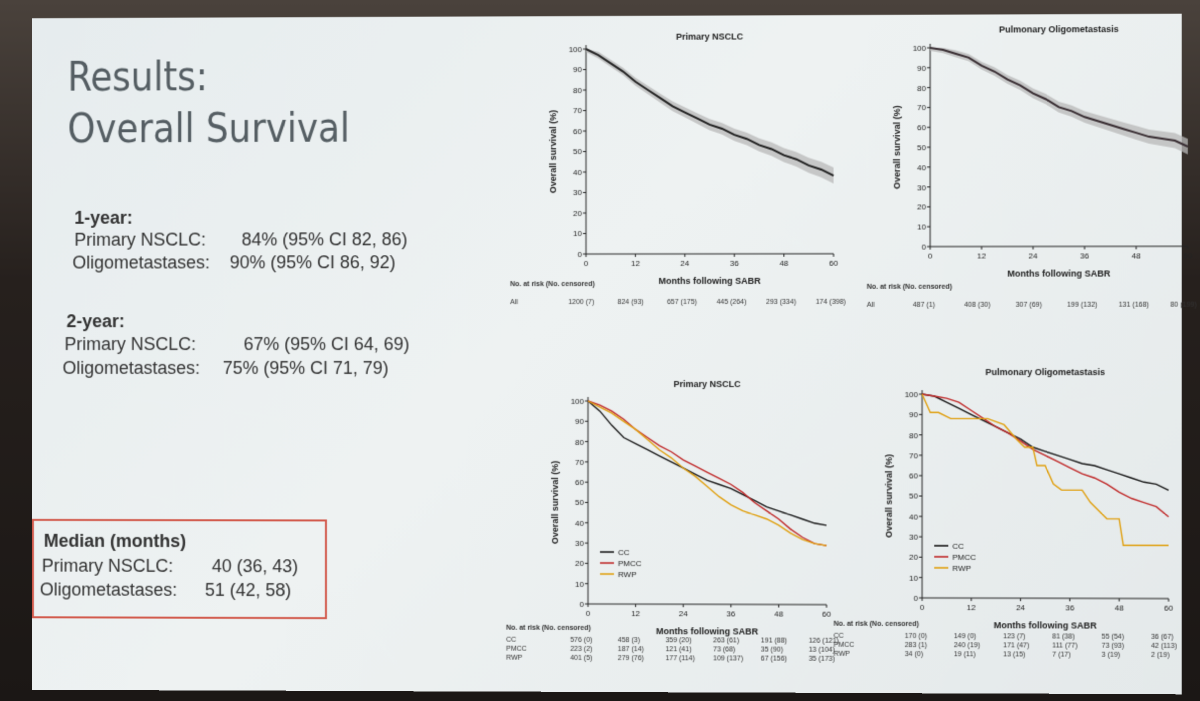  I want to click on risk-cell: 263 (61), so click(726, 640).